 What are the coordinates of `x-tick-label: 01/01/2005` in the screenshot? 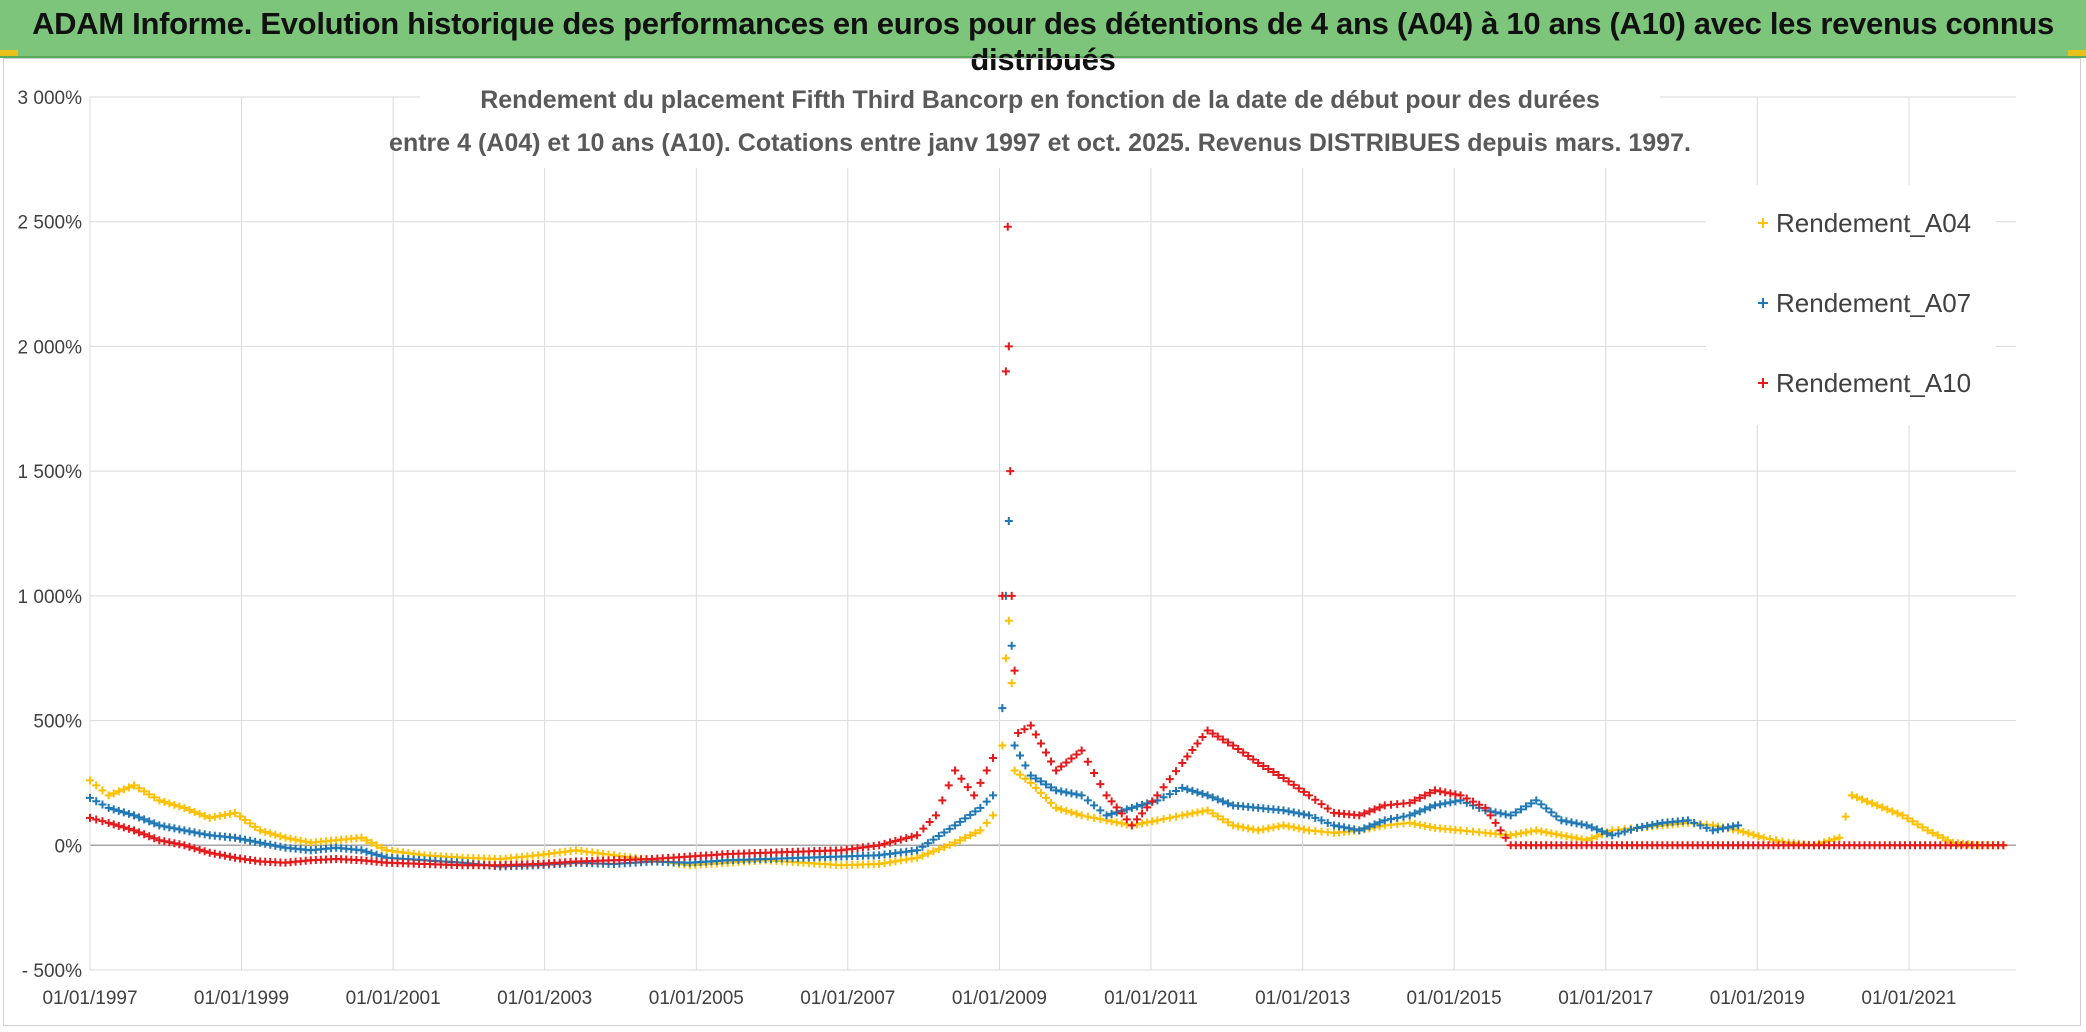 It's located at (696, 998).